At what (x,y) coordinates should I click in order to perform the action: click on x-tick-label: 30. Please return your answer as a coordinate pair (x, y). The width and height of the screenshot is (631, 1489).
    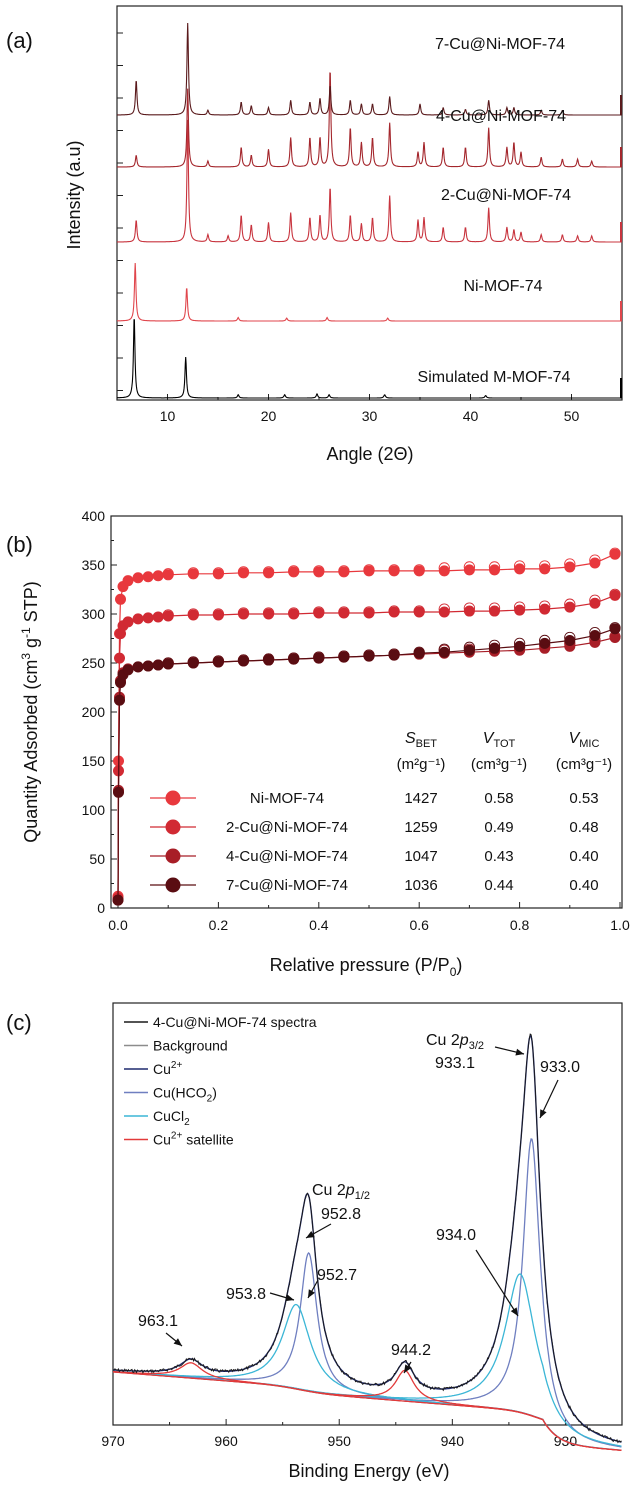
    Looking at the image, I should click on (370, 416).